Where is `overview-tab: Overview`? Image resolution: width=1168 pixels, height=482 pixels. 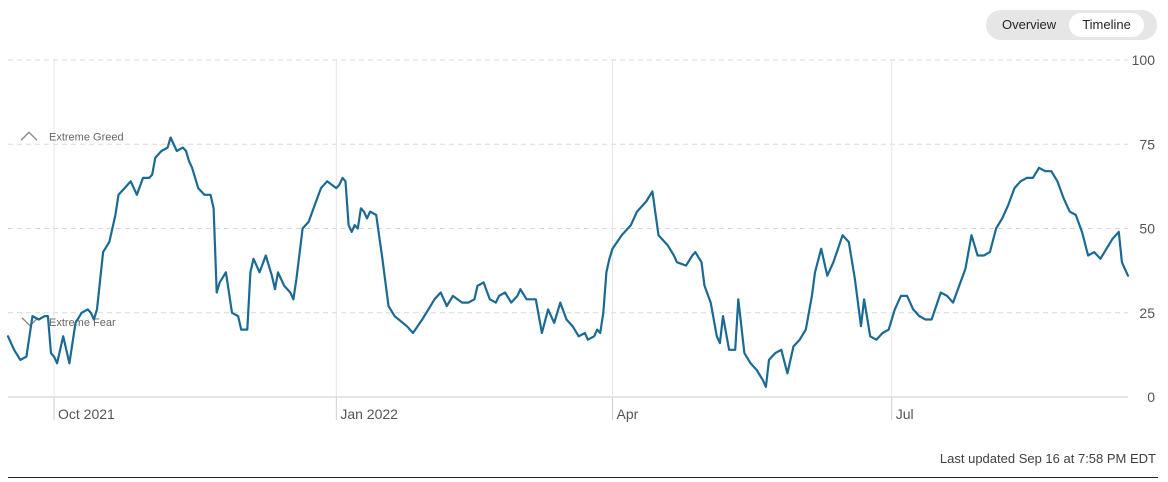
overview-tab: Overview is located at coordinates (1029, 24).